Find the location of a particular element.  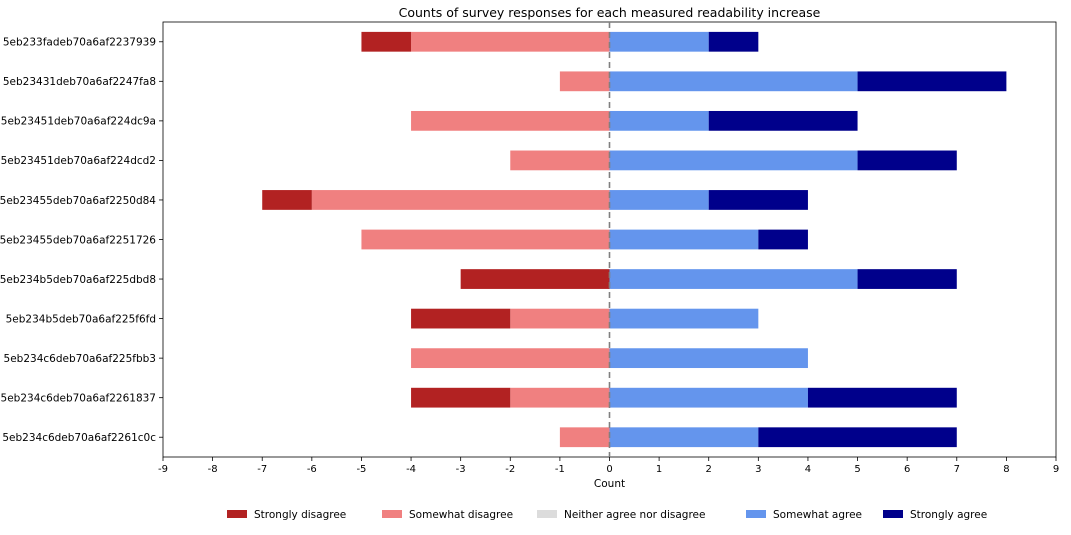

x-tick-label: 0 is located at coordinates (609, 469).